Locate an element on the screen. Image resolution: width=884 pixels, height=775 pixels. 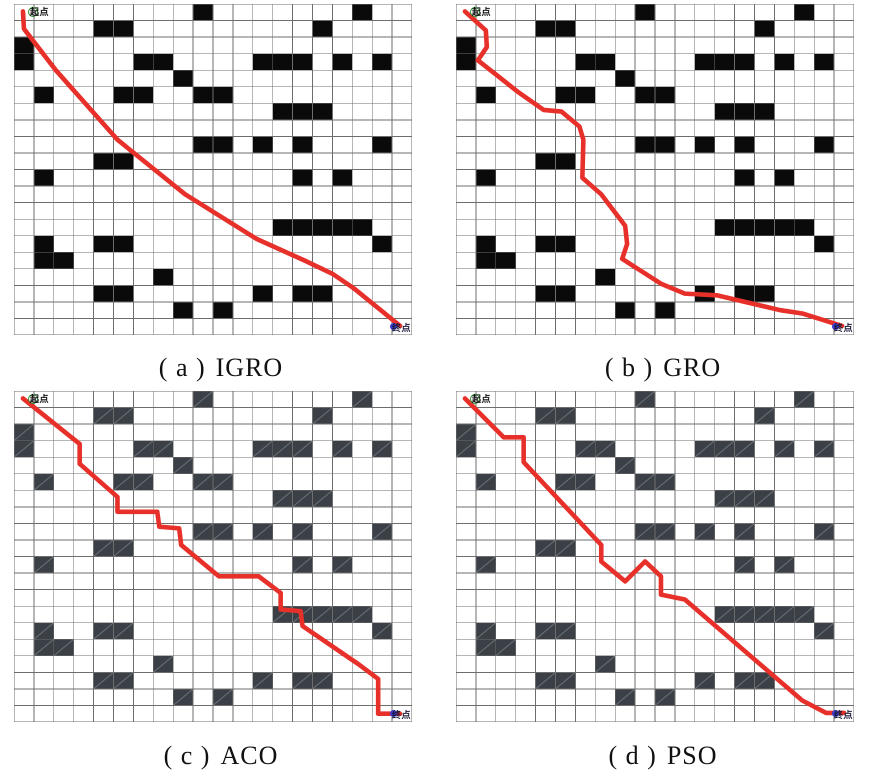
end-label-d: 终点 is located at coordinates (844, 716).